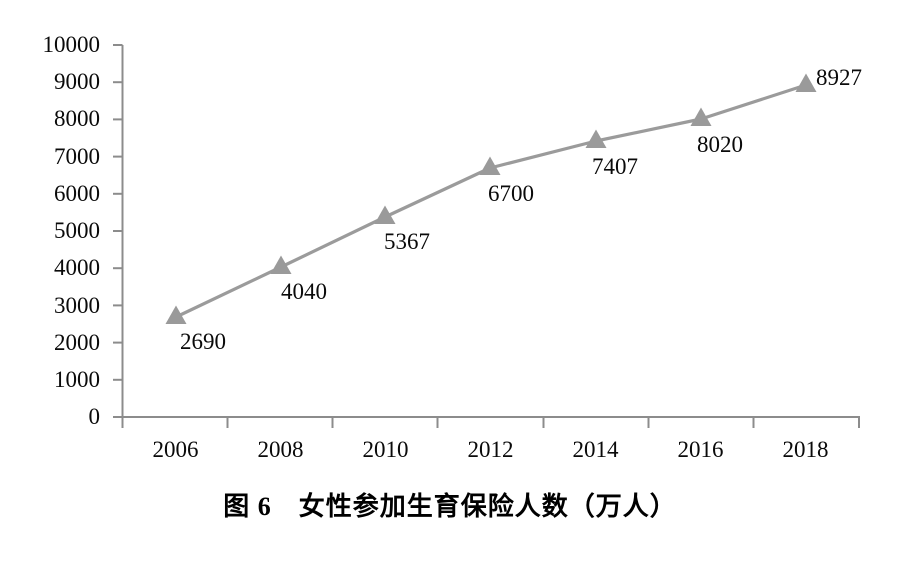 The image size is (900, 563). I want to click on x-tick-label-2006: 2006, so click(175, 449).